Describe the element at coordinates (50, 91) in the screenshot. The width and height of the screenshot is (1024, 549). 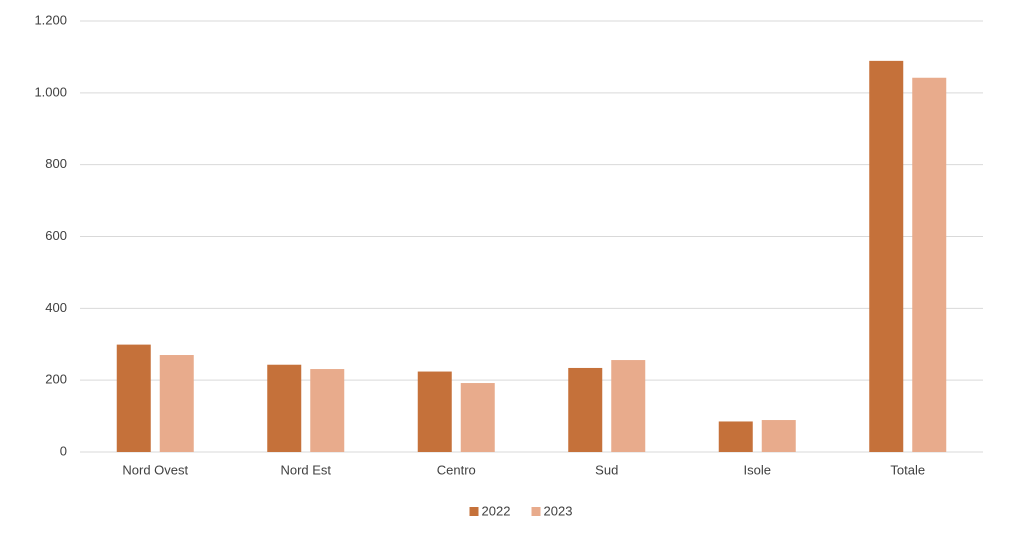
I see `y-tick-label: 1.000` at that location.